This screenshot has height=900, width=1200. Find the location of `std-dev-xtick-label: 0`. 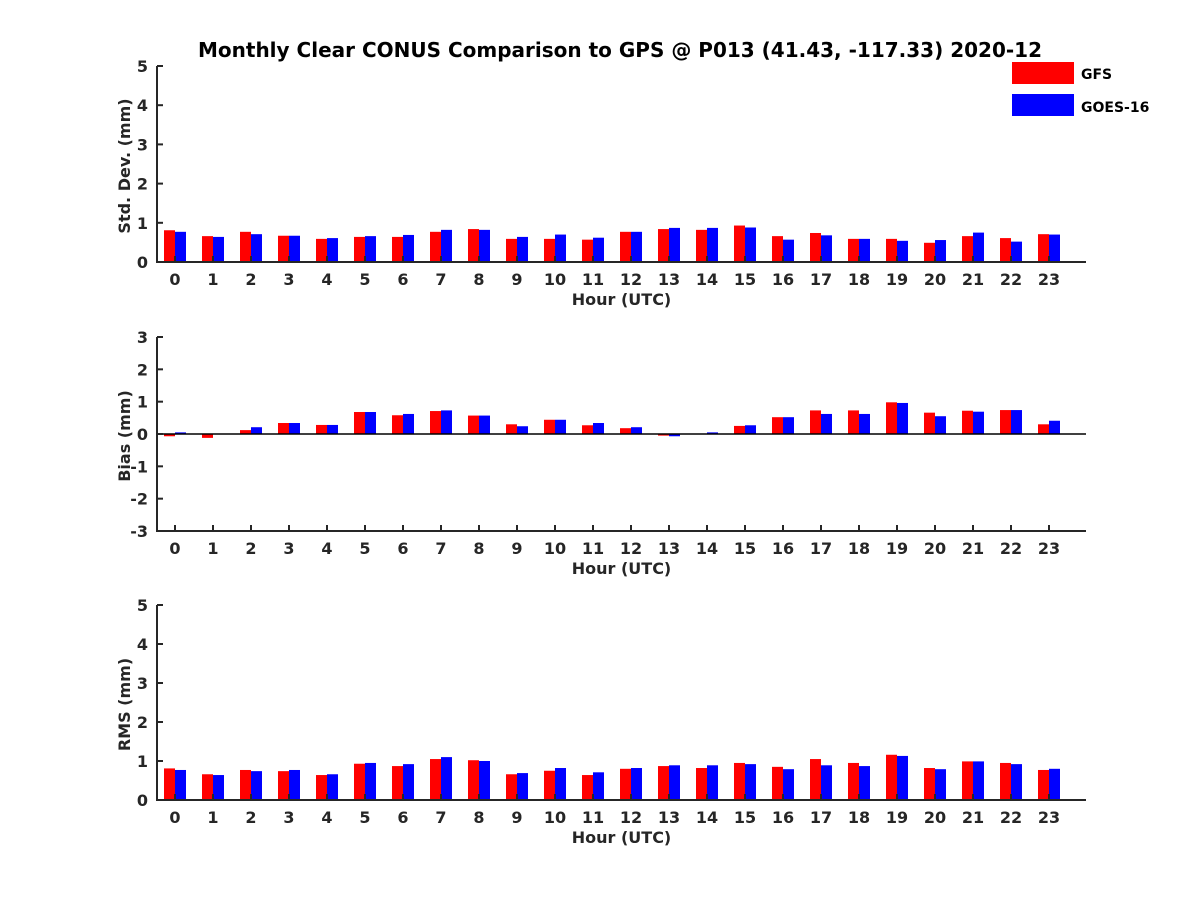

std-dev-xtick-label: 0 is located at coordinates (174, 279).